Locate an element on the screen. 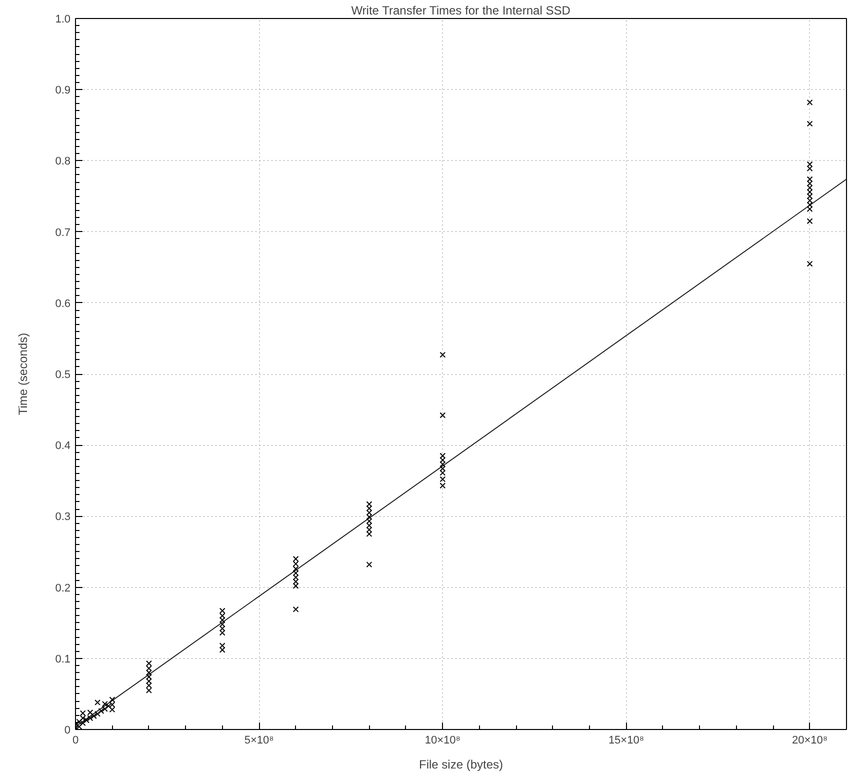 The image size is (862, 774). y-tick-label: 0.3 is located at coordinates (63, 517).